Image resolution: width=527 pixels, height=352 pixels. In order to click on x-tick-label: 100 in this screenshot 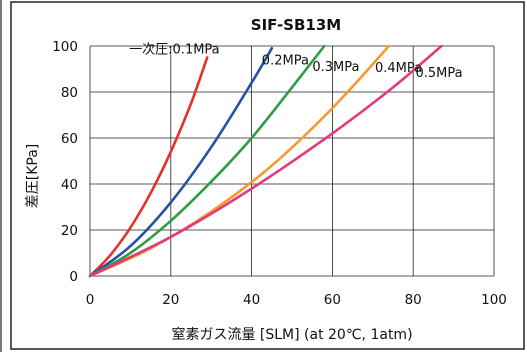, I will do `click(494, 300)`.